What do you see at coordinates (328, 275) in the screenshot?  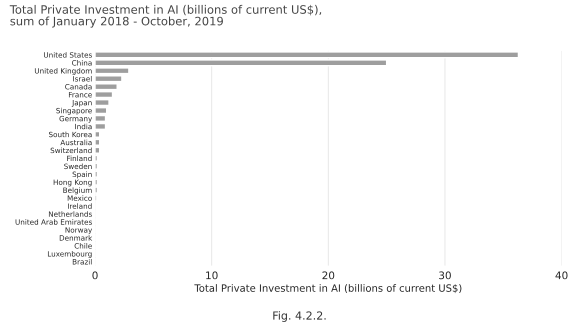 I see `x-tick-label: 20` at bounding box center [328, 275].